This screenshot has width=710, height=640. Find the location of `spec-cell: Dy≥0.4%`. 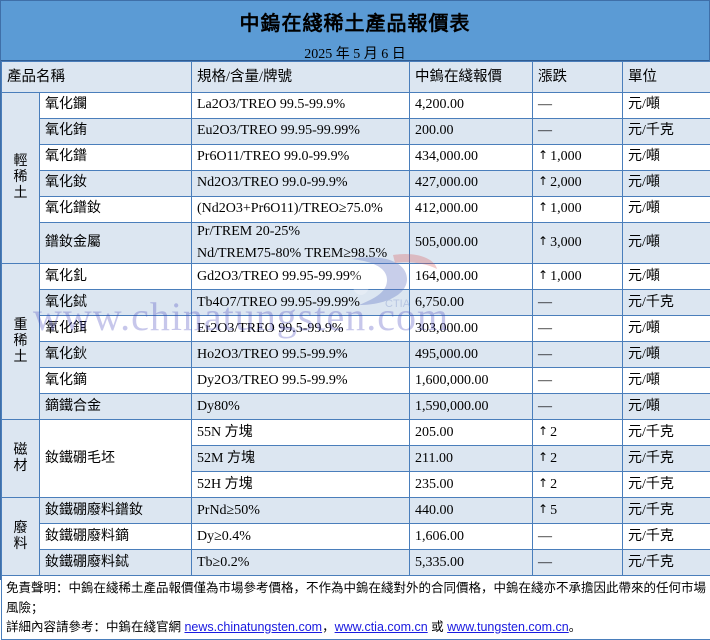

spec-cell: Dy≥0.4% is located at coordinates (301, 537).